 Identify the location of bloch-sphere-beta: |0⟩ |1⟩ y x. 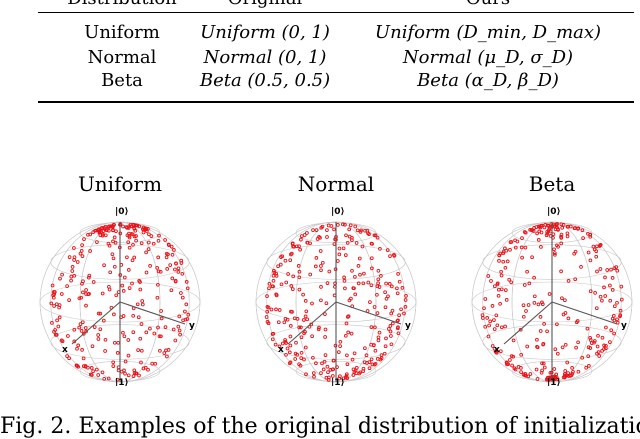
(552, 296).